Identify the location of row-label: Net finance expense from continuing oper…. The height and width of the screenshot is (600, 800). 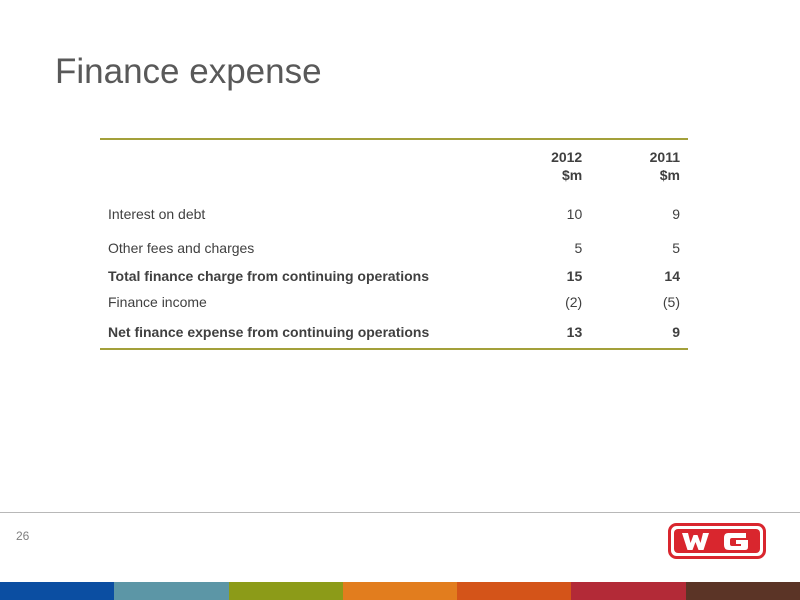
(269, 332).